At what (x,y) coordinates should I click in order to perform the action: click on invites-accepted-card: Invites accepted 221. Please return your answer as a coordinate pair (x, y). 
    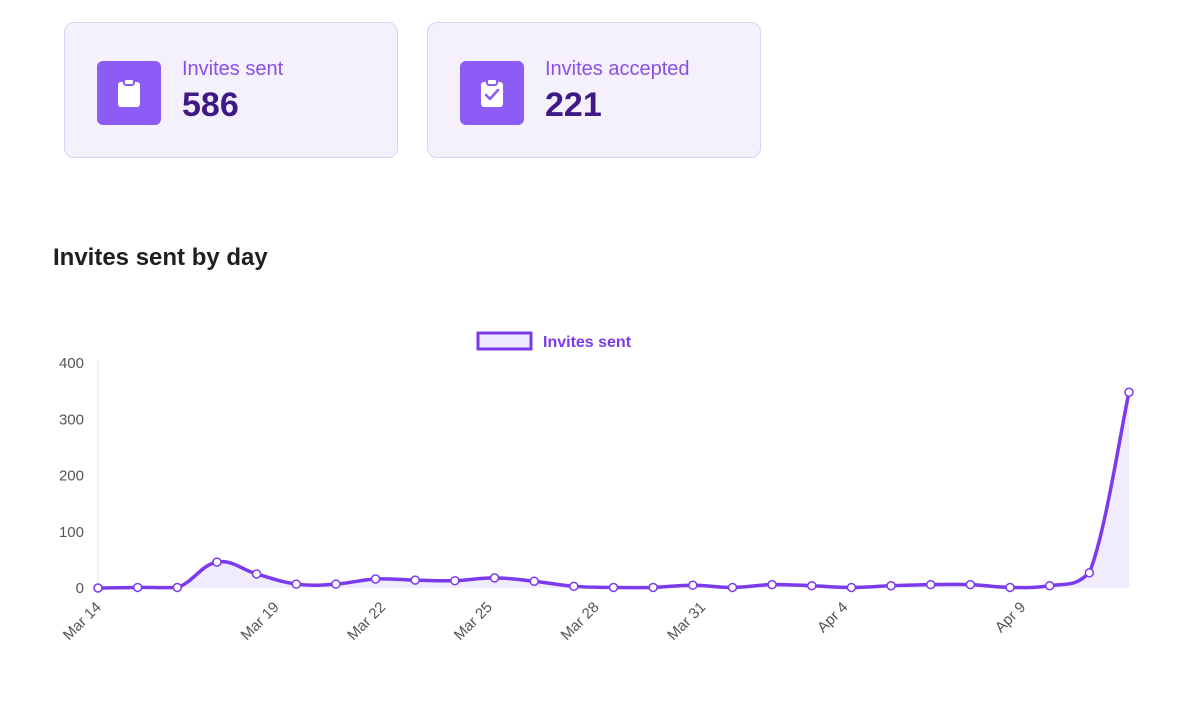
    Looking at the image, I should click on (594, 90).